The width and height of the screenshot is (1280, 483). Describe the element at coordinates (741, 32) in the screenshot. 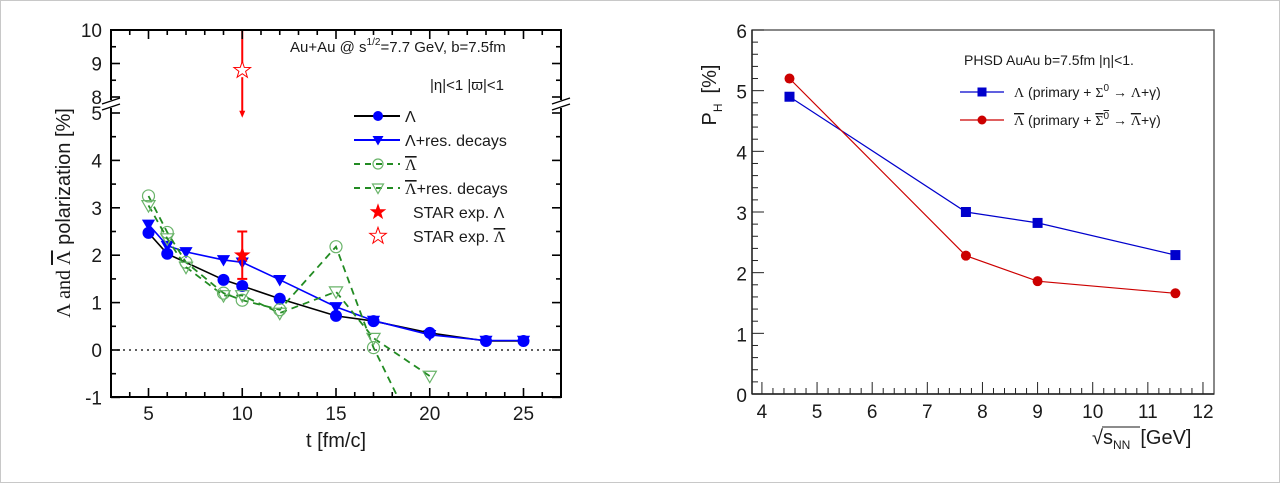

I see `y-tick-label: 6` at that location.